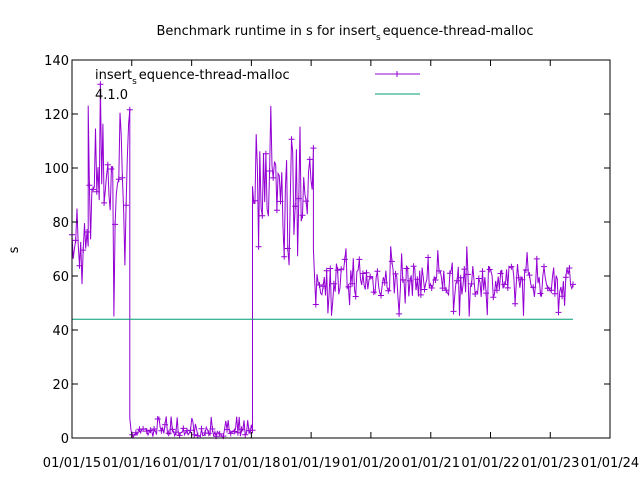  I want to click on y-tick-label: 80, so click(60, 223).